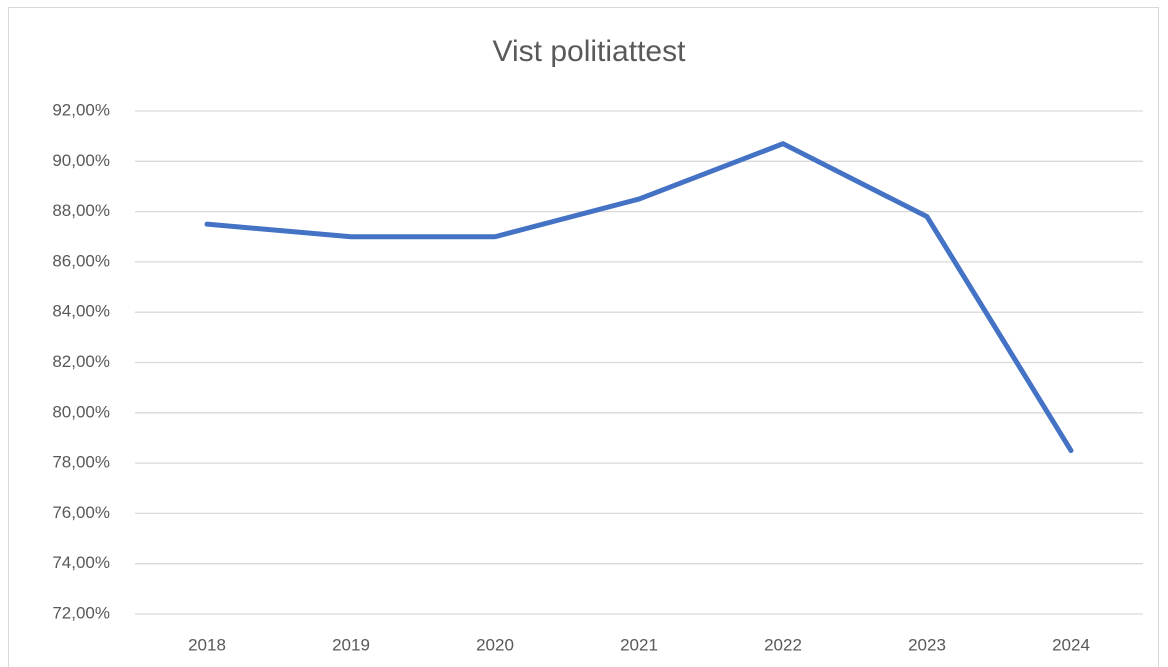 This screenshot has height=667, width=1168. Describe the element at coordinates (81, 260) in the screenshot. I see `y-tick-label: 86,00%` at that location.